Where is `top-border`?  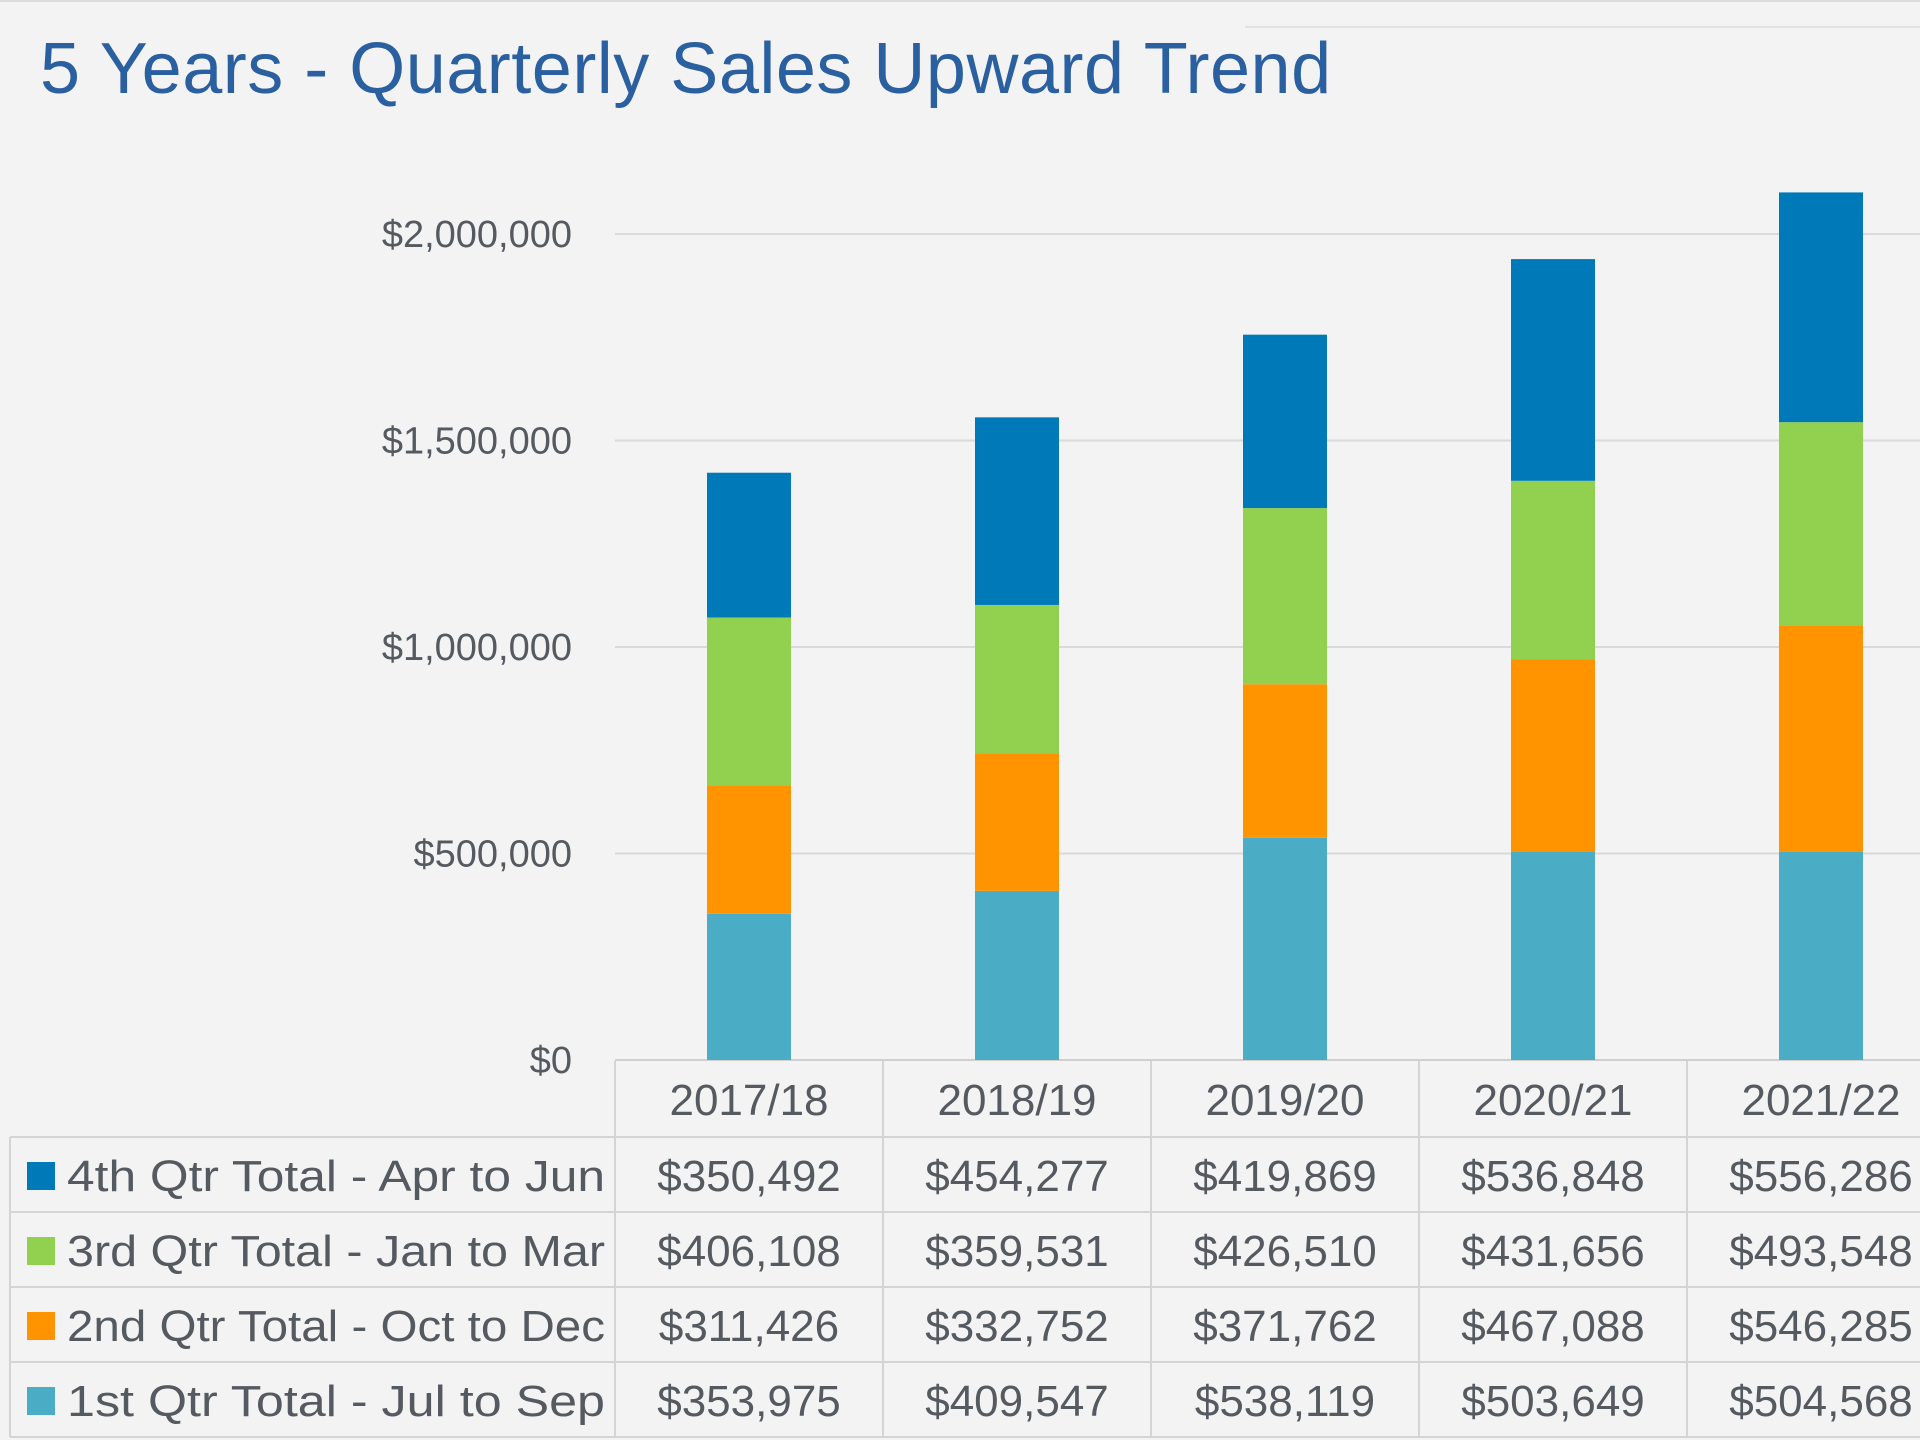 top-border is located at coordinates (960, 1).